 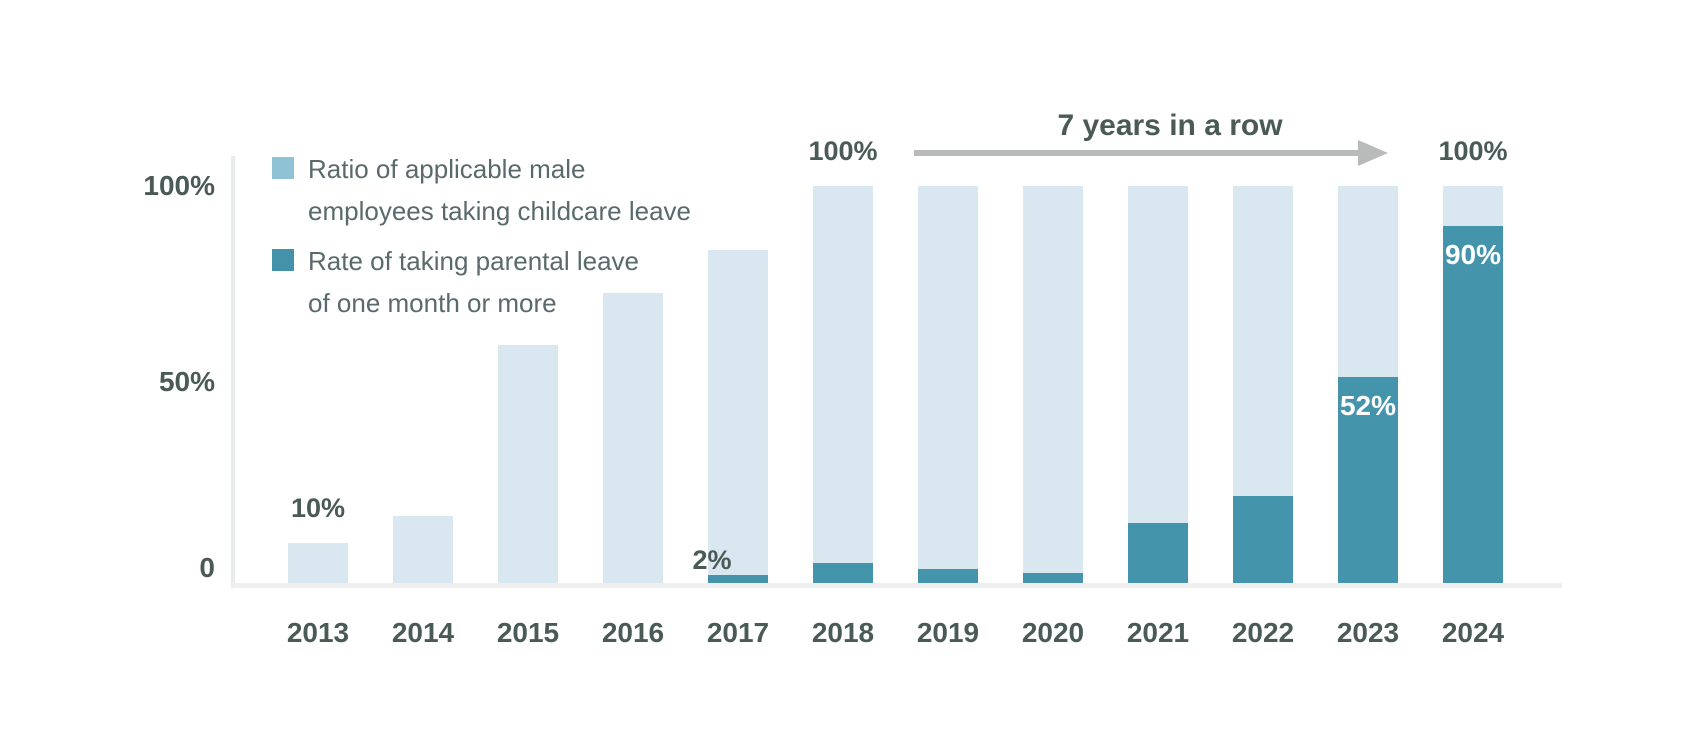 I want to click on y-tick-0: 0, so click(x=207, y=567).